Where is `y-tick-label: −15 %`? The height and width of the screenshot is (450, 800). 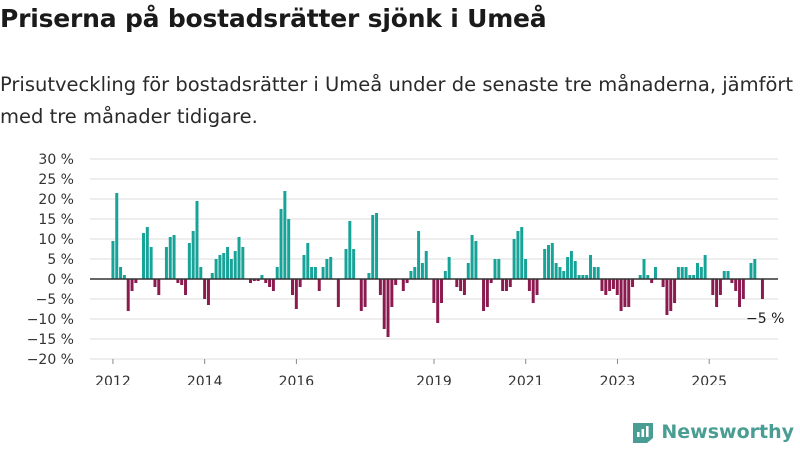
y-tick-label: −15 % is located at coordinates (50, 340).